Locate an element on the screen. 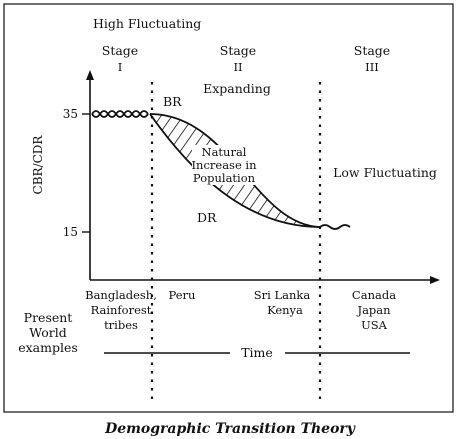  stage-1-word: Stage is located at coordinates (120, 50).